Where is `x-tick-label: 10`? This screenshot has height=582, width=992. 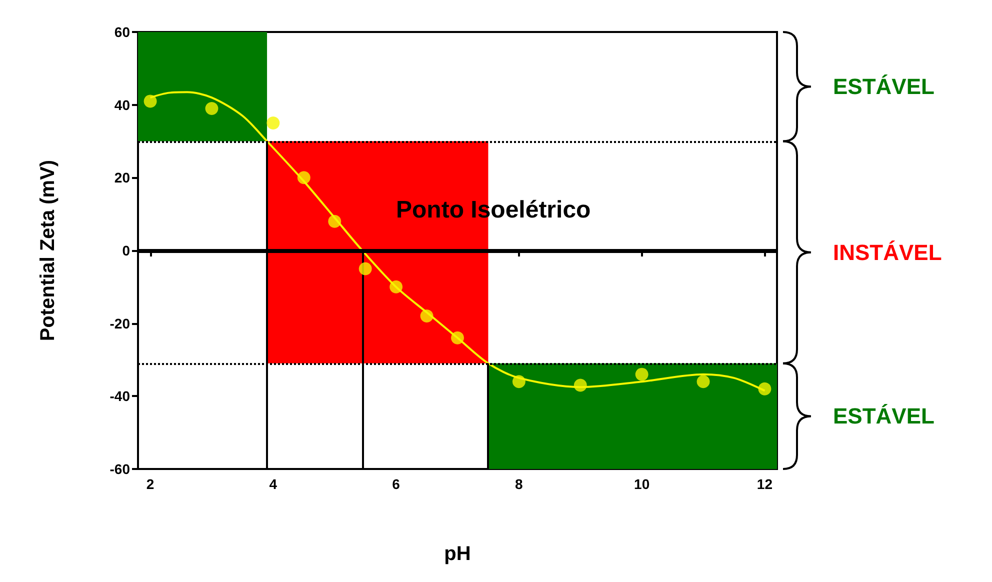
x-tick-label: 10 is located at coordinates (642, 484).